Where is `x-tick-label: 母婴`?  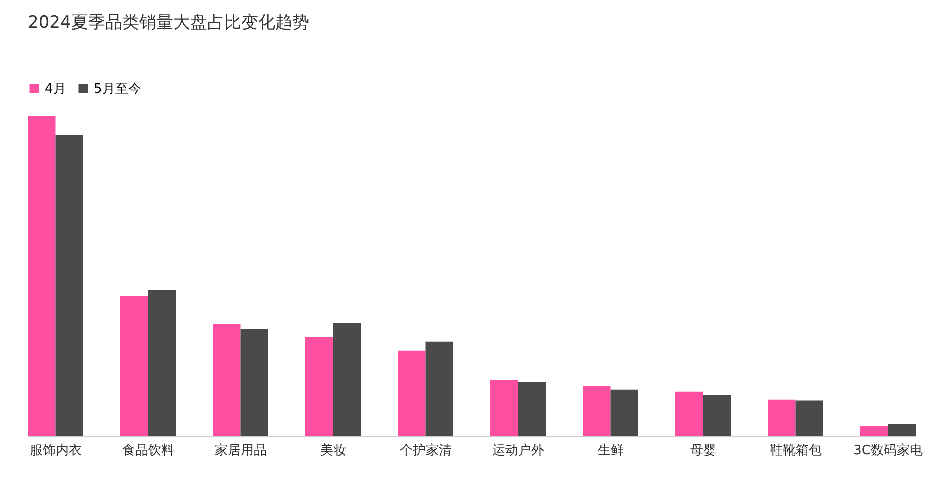
x-tick-label: 母婴 is located at coordinates (703, 451).